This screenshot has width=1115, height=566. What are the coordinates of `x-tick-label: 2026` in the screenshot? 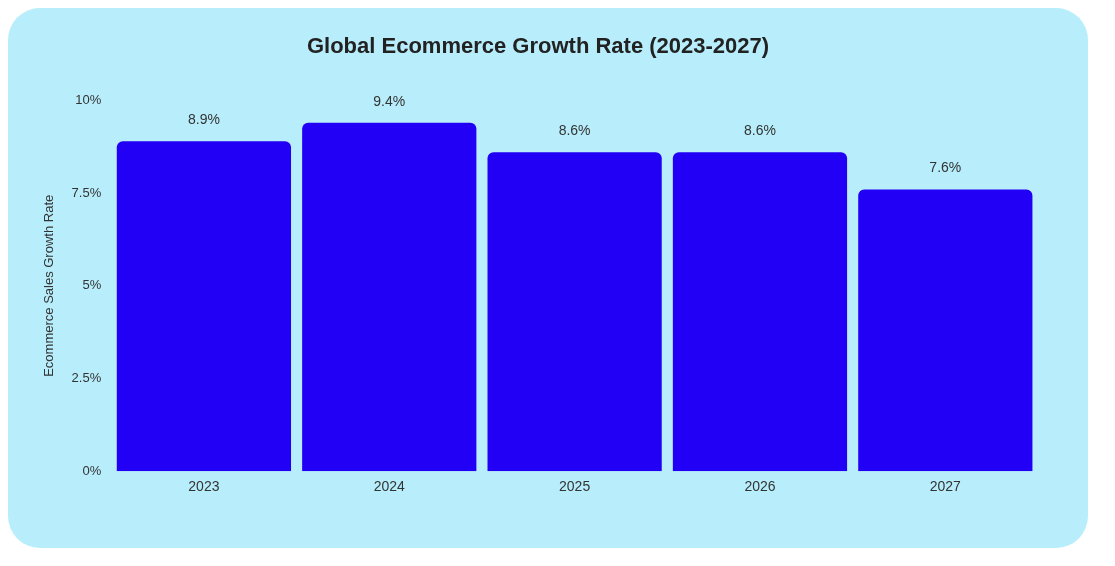 It's located at (760, 486).